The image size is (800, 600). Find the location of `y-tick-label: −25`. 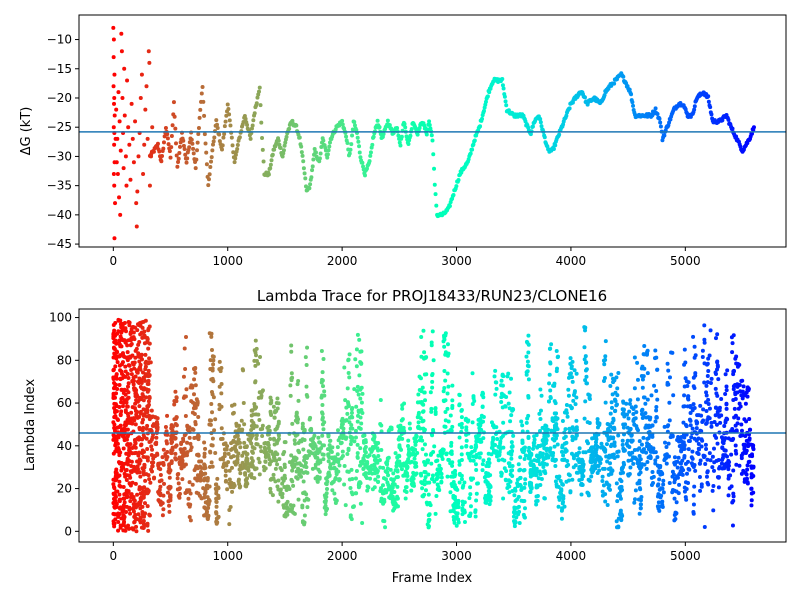

y-tick-label: −25 is located at coordinates (59, 127).